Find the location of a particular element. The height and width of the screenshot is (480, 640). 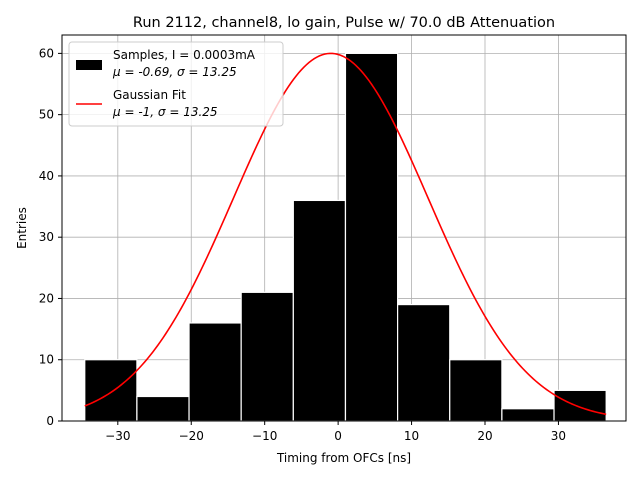

y-axis-label: Entries is located at coordinates (22, 228).